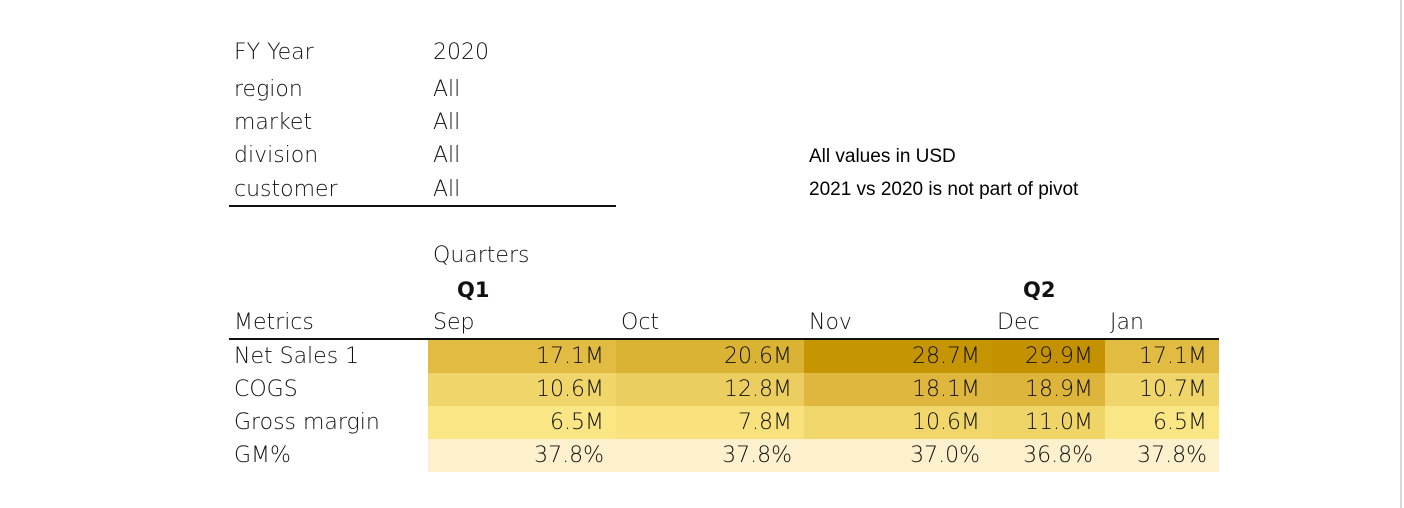 This screenshot has width=1404, height=508. Describe the element at coordinates (447, 122) in the screenshot. I see `filter-value-market: All` at that location.